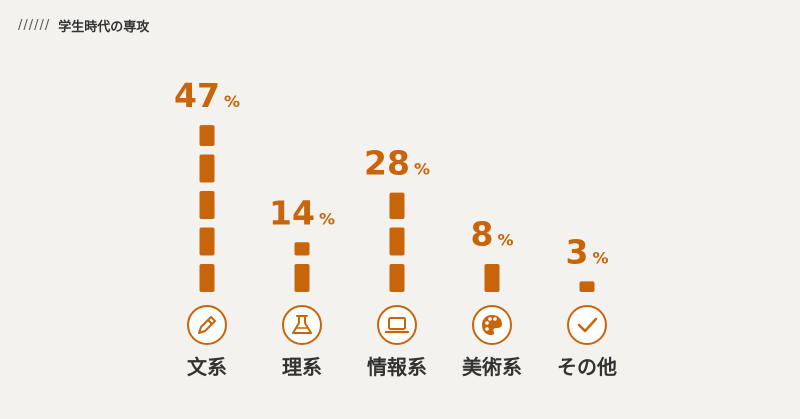 The image size is (800, 419). I want to click on chart-header: ////// 学生時代の専攻, so click(83, 25).